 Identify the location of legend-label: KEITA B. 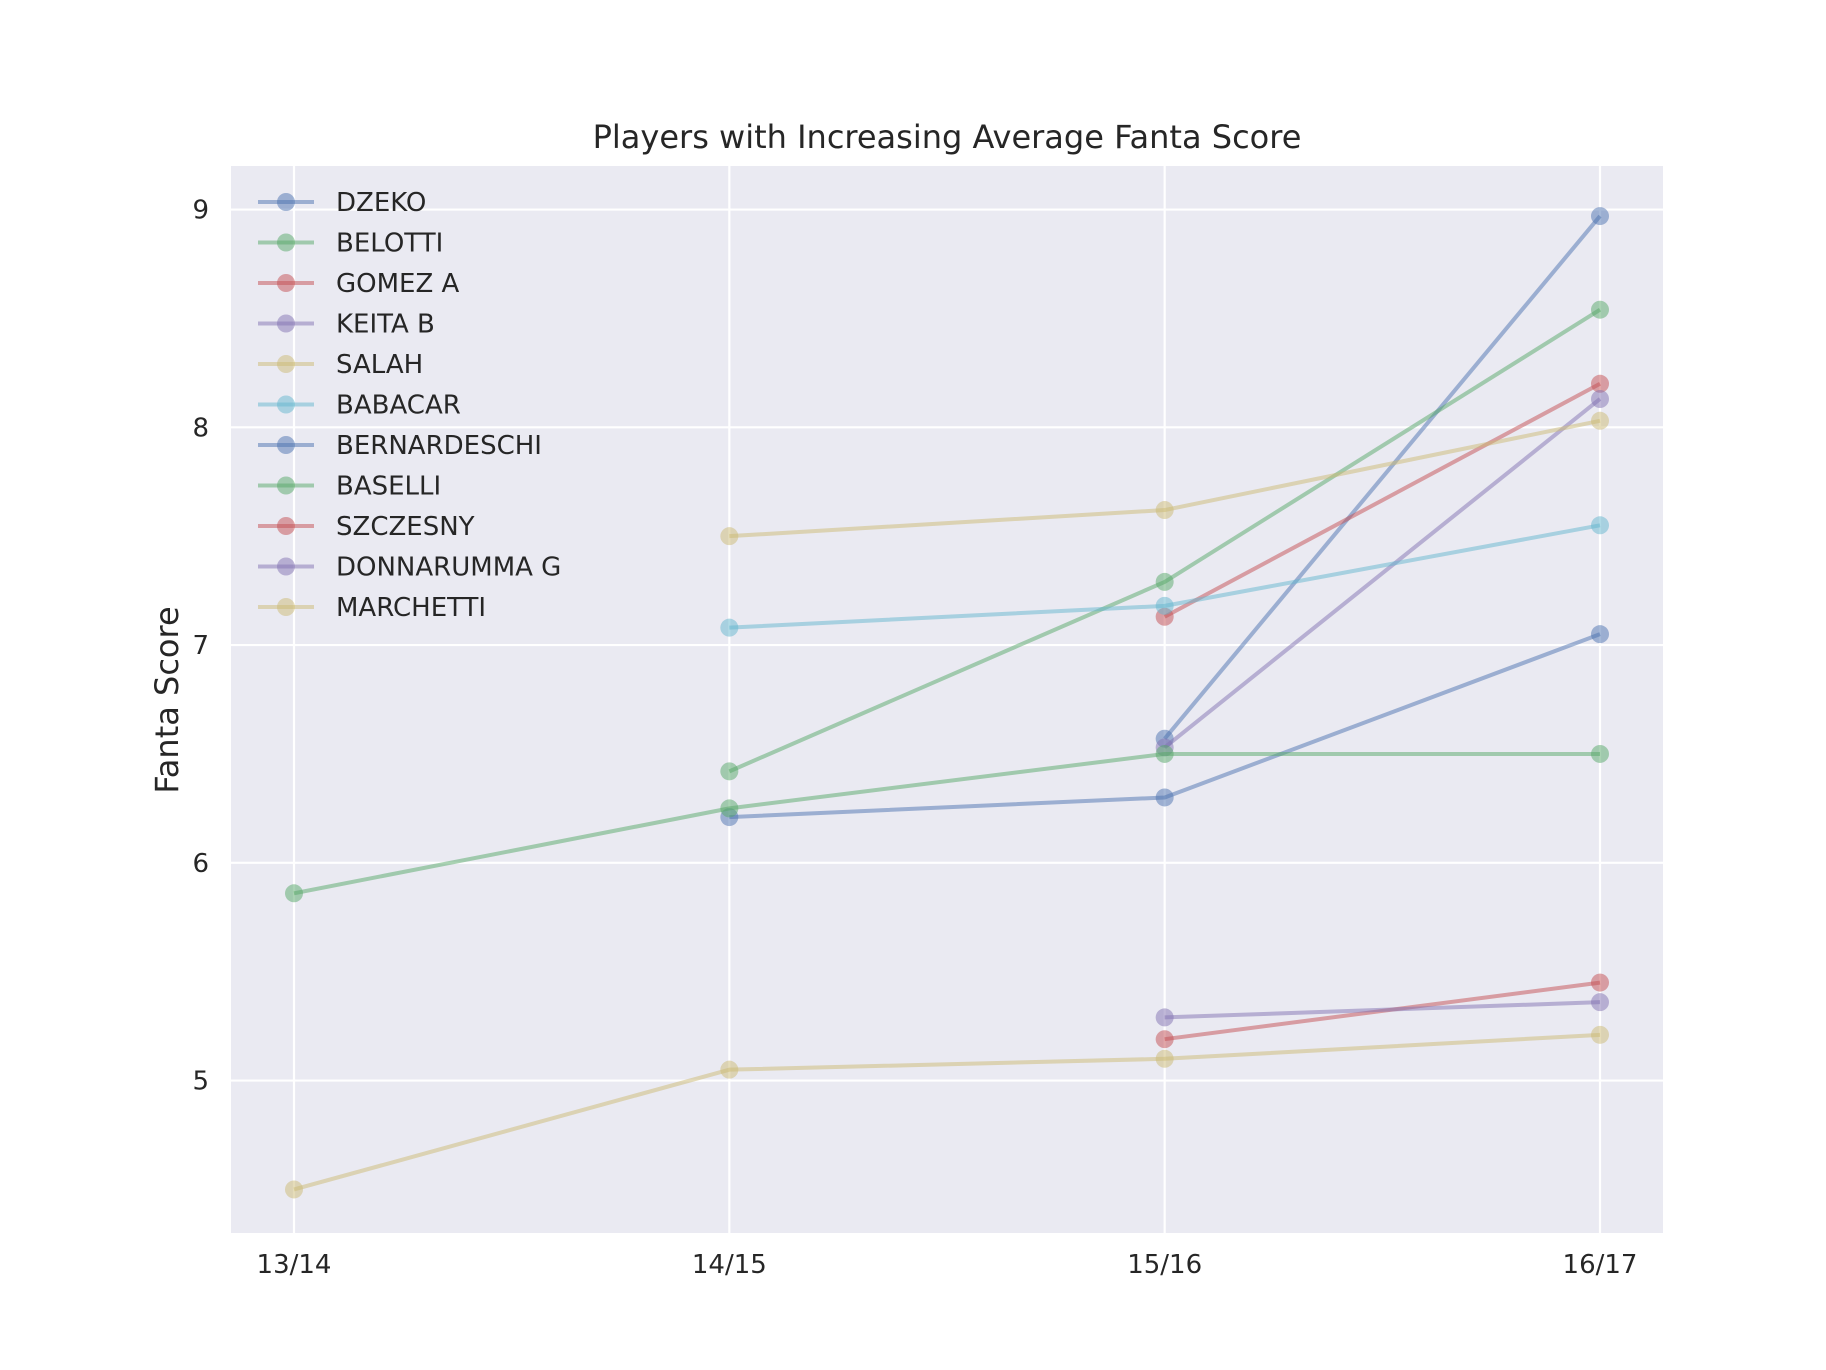
(385, 325).